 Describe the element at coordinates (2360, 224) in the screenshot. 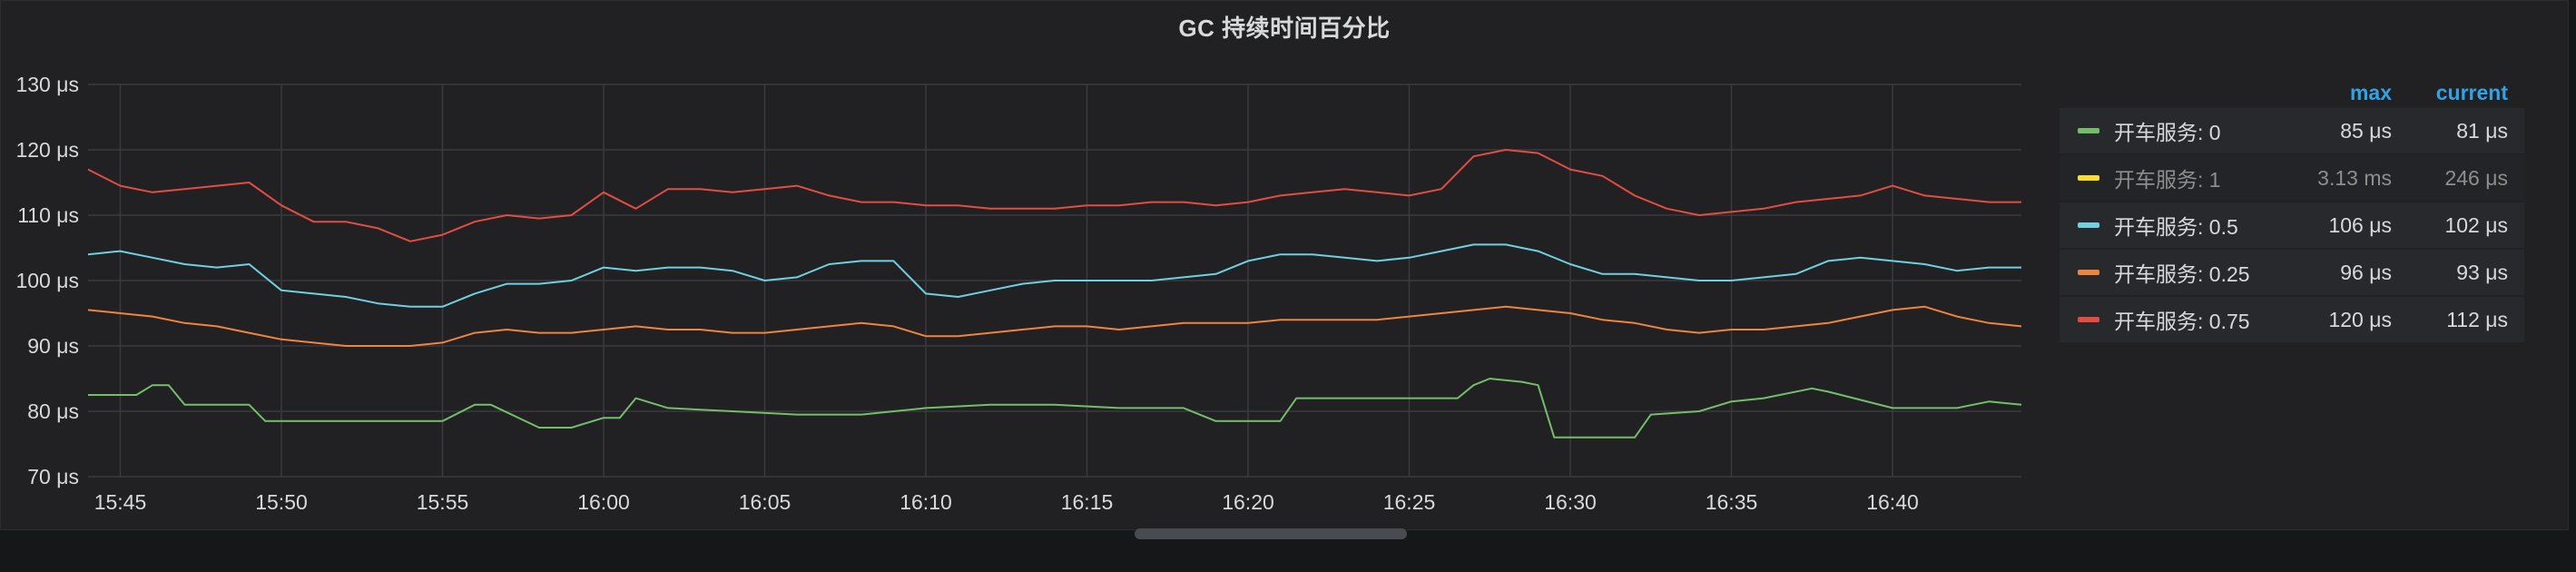

I see `legend-max-value: 106 μs` at that location.